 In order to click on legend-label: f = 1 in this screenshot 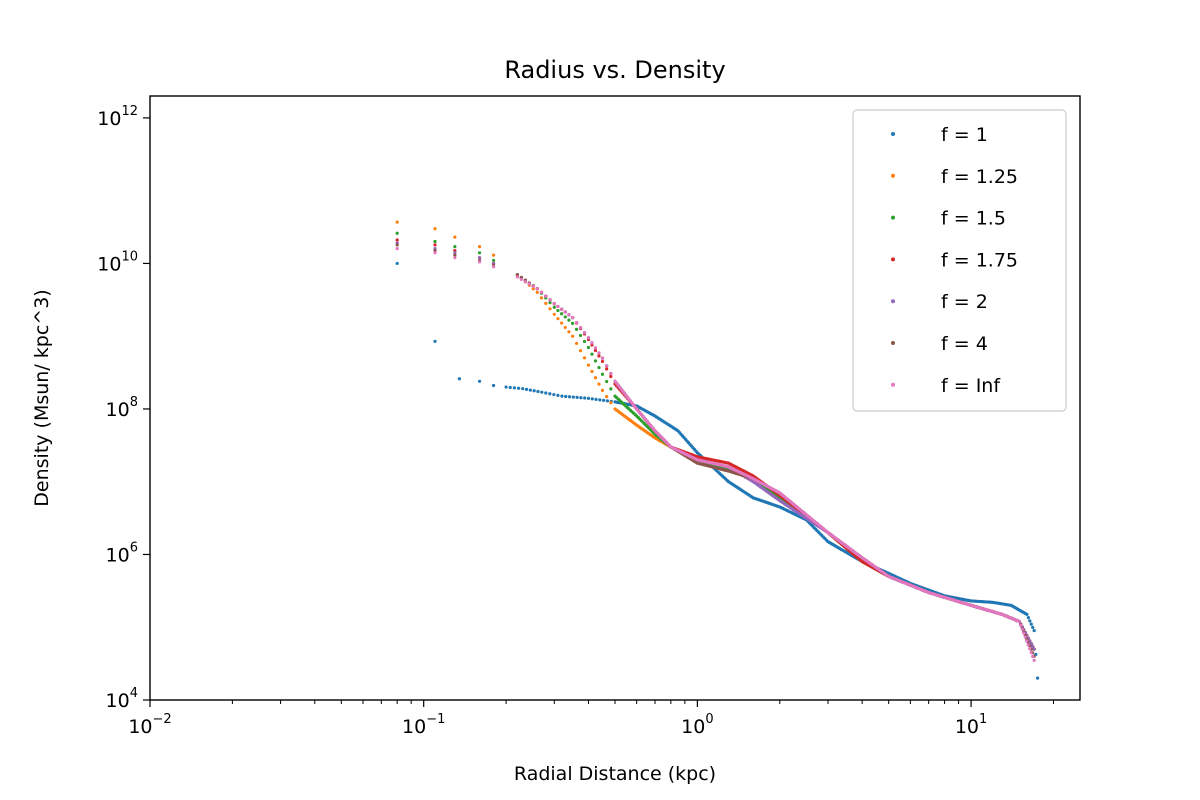, I will do `click(964, 135)`.